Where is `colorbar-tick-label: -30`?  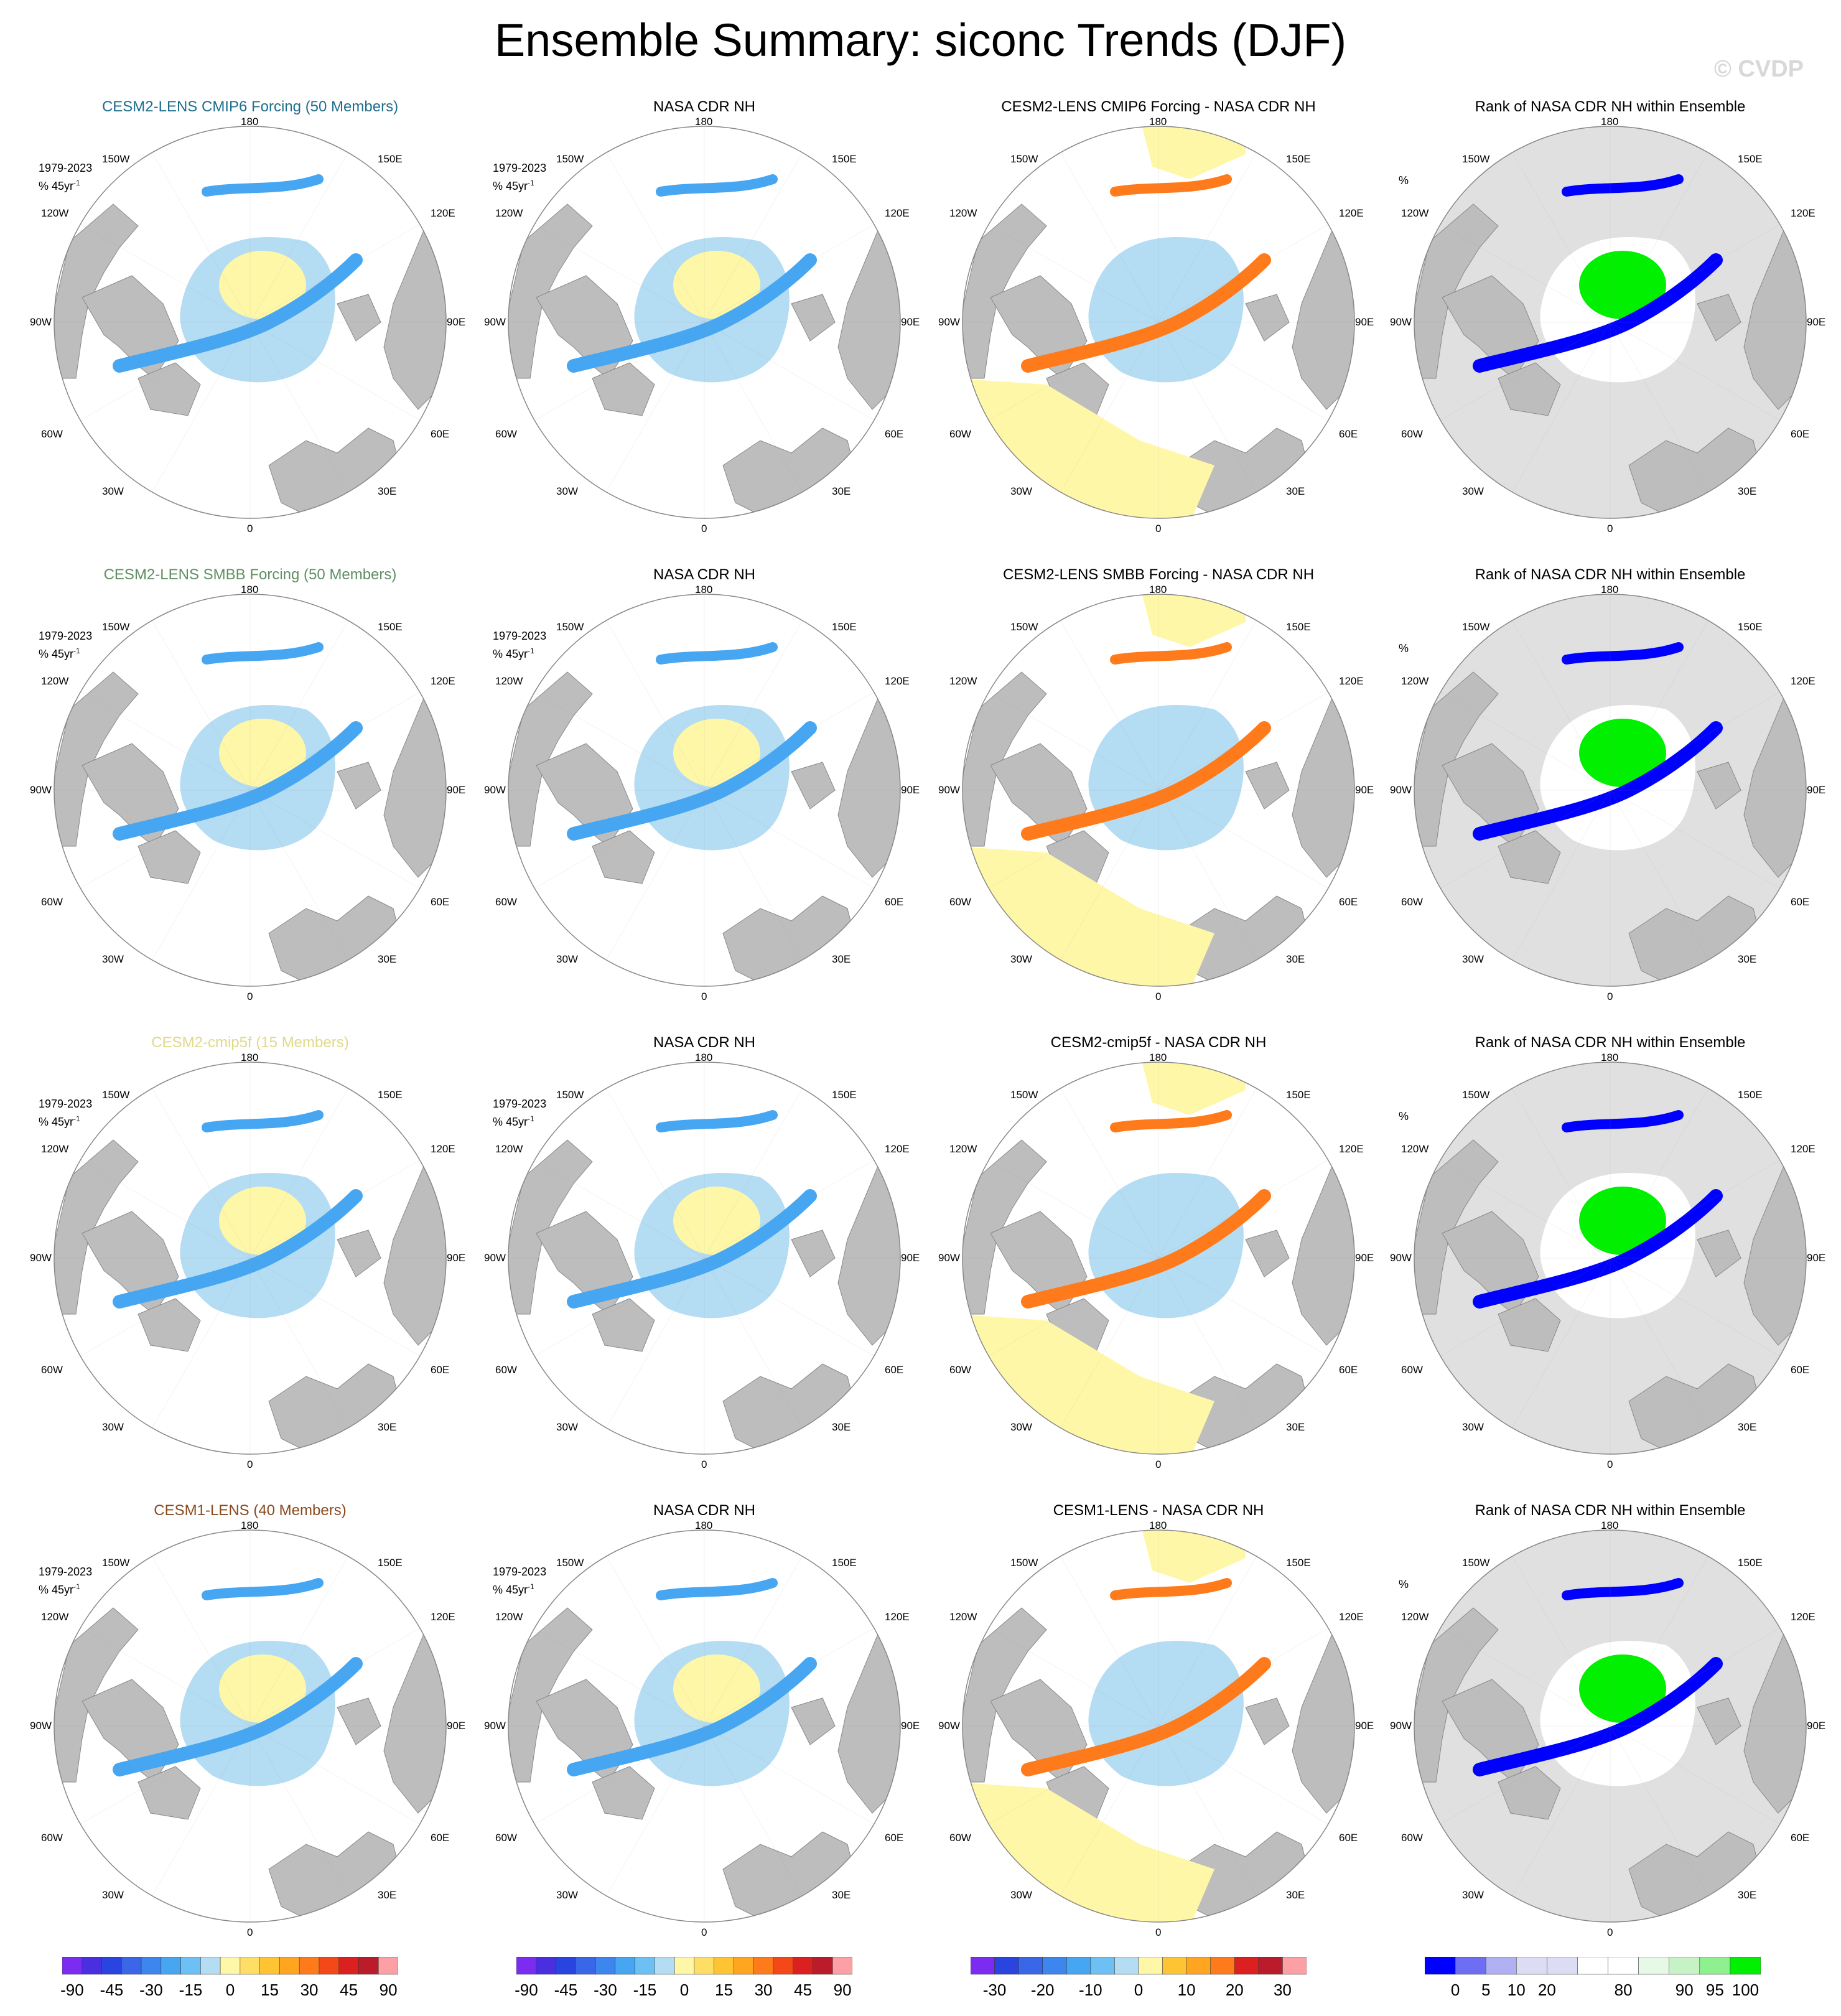 colorbar-tick-label: -30 is located at coordinates (151, 1990).